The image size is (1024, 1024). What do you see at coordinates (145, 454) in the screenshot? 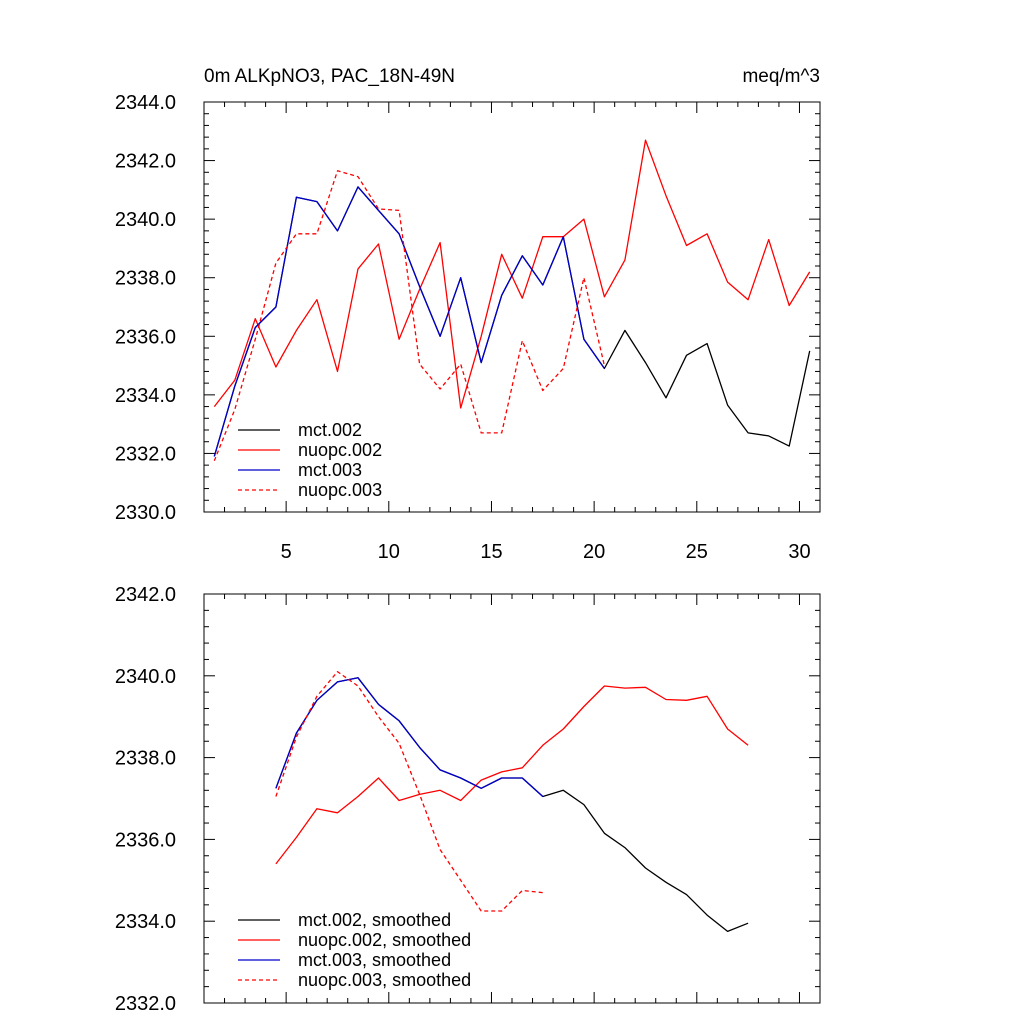
I see `top-y-tick-label: 2332.0` at bounding box center [145, 454].